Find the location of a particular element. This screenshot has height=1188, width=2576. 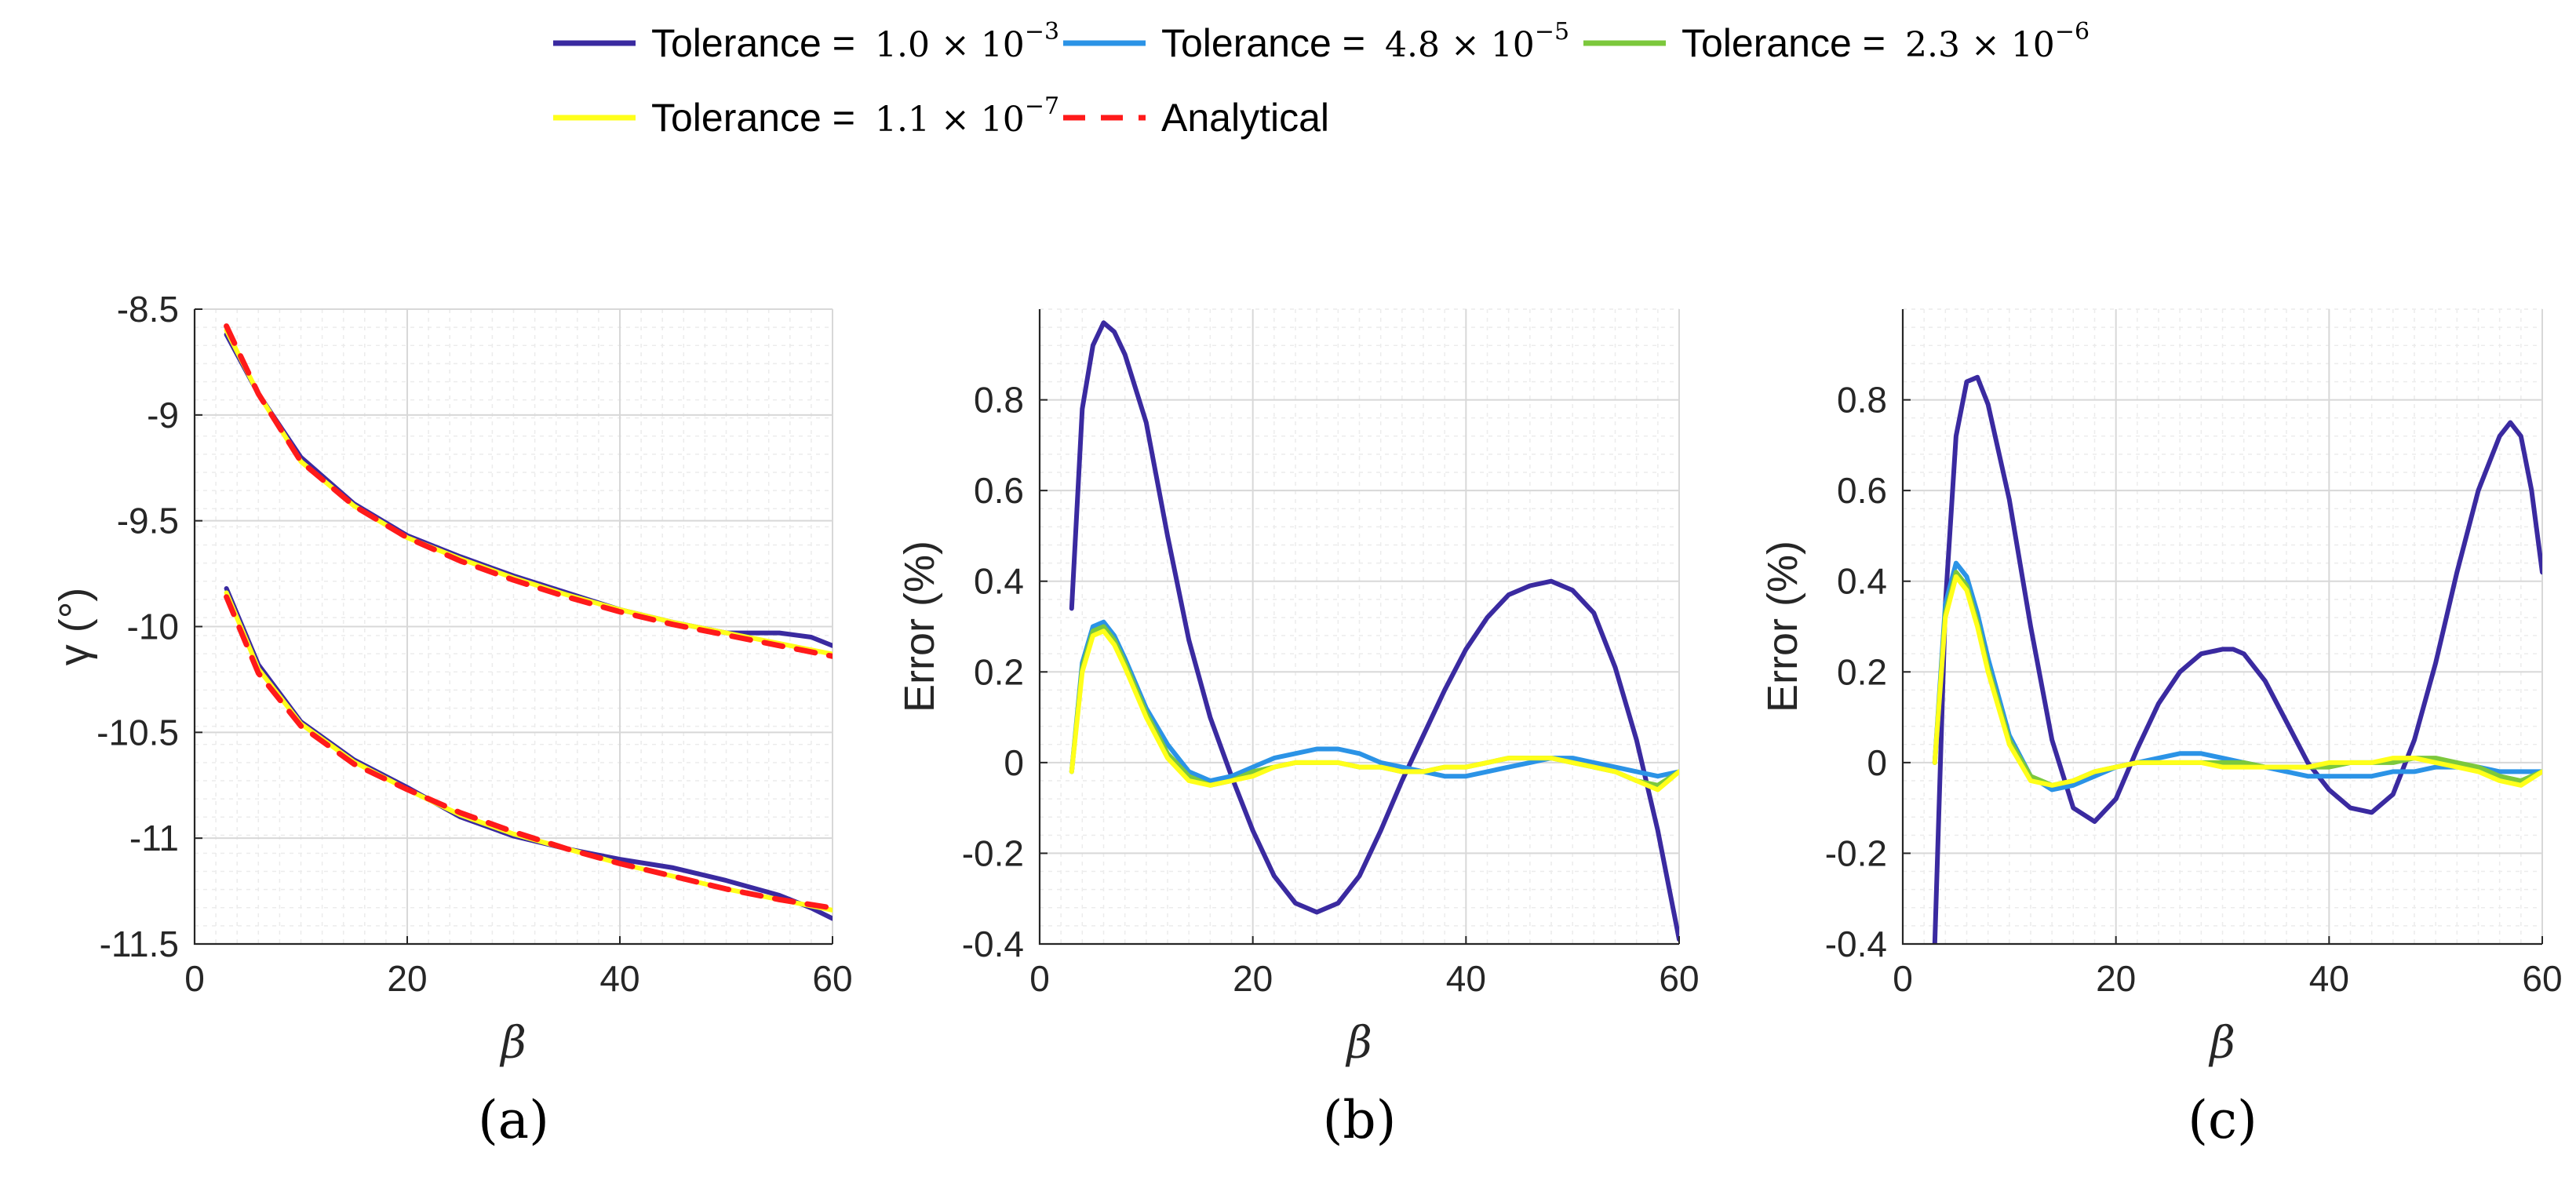

y-tick-label: -10.5 is located at coordinates (138, 732).